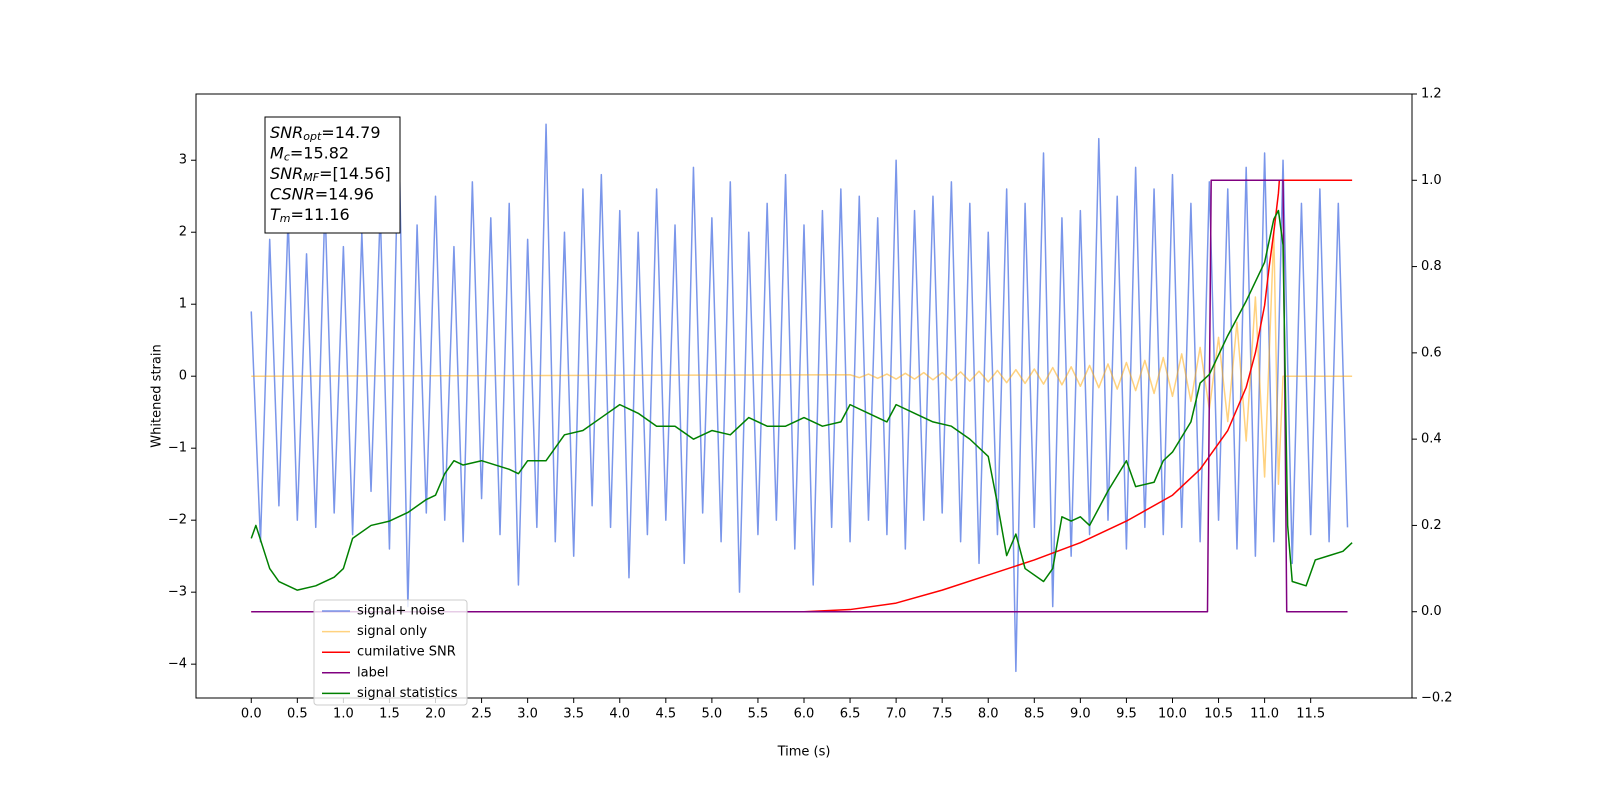 Image resolution: width=1600 pixels, height=804 pixels. I want to click on y2-tick-label: 0.0, so click(1431, 611).